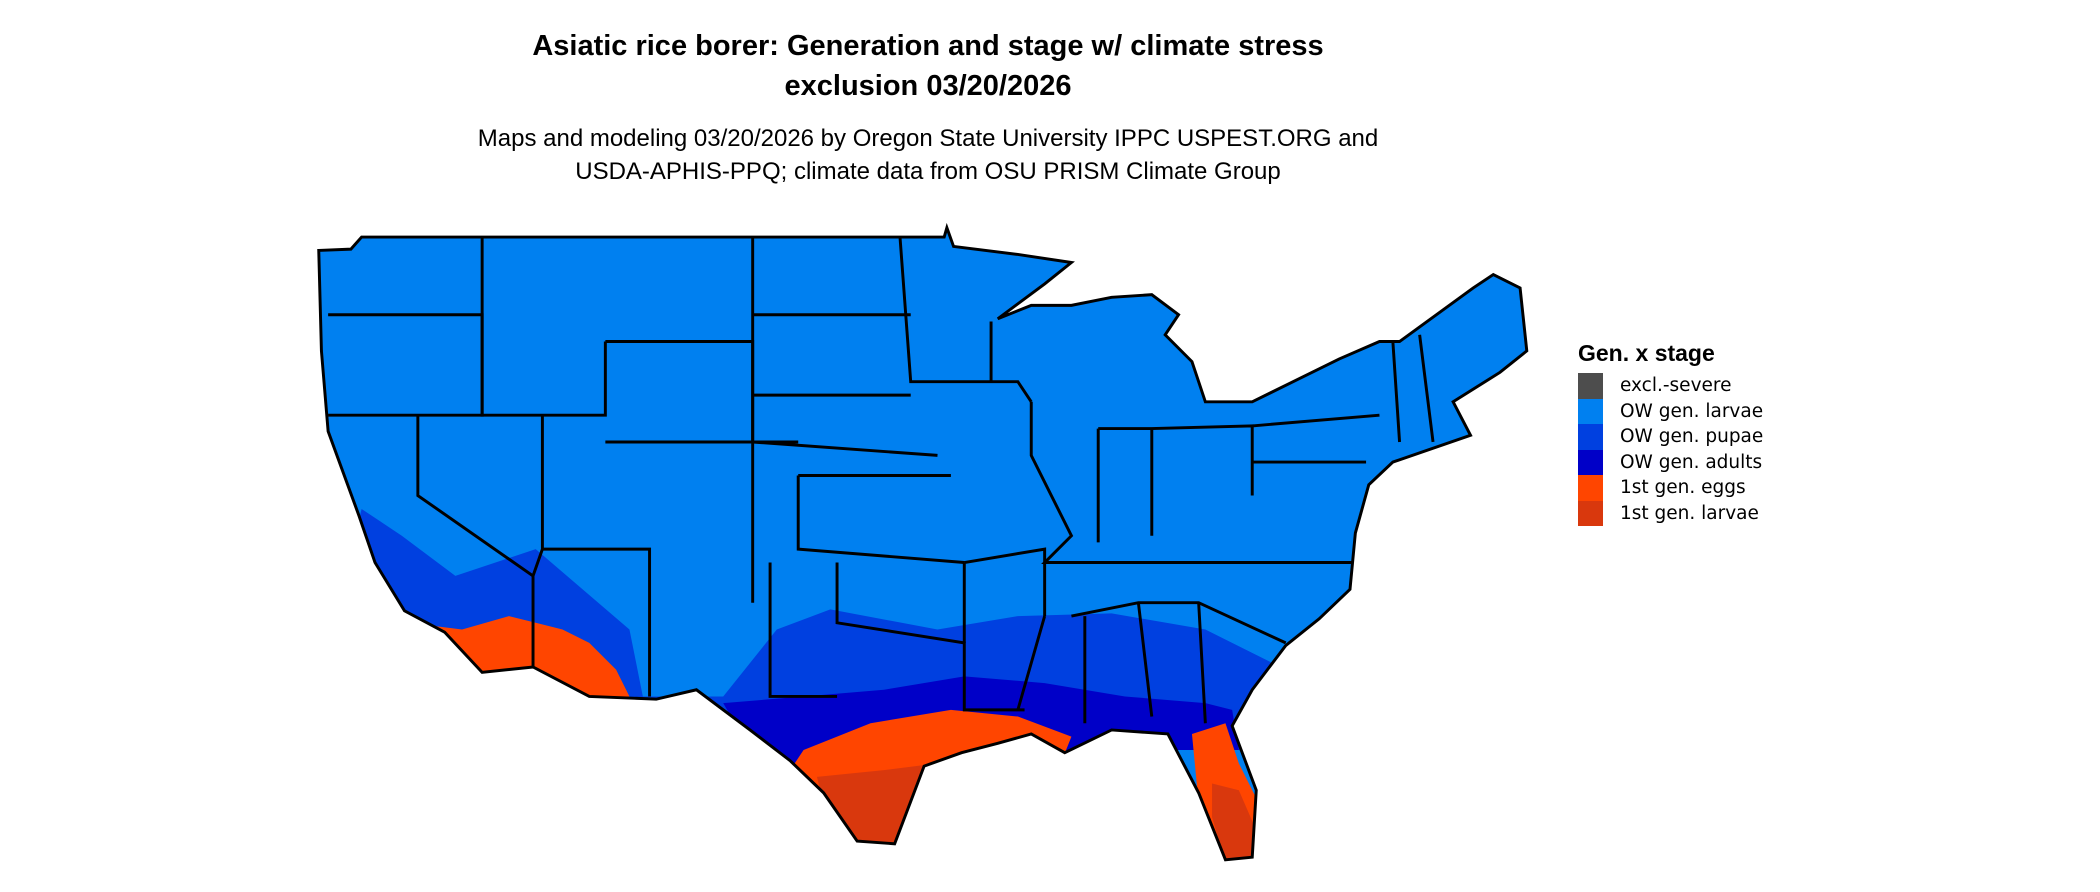 Image resolution: width=2100 pixels, height=892 pixels. I want to click on legend-item: 1st gen. eggs, so click(1670, 488).